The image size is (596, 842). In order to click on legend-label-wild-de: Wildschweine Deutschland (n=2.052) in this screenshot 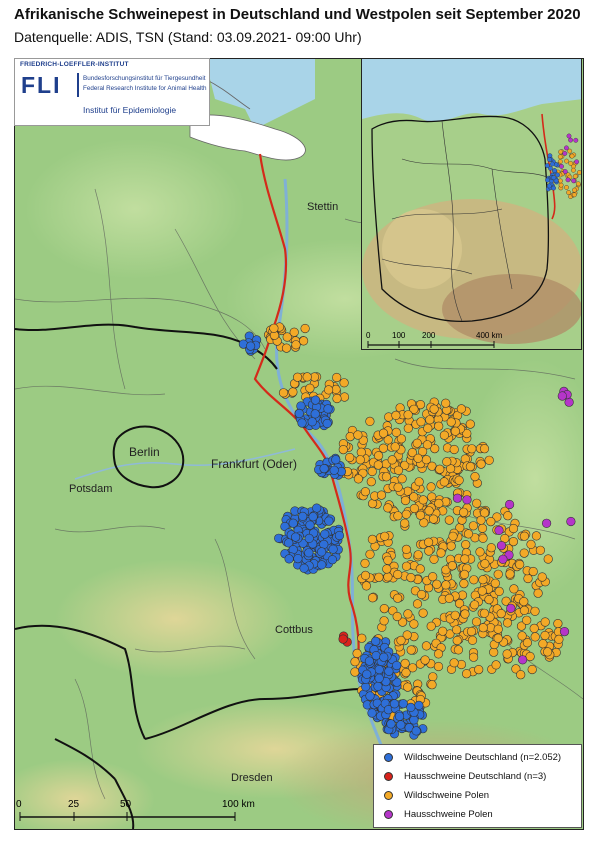, I will do `click(483, 757)`.